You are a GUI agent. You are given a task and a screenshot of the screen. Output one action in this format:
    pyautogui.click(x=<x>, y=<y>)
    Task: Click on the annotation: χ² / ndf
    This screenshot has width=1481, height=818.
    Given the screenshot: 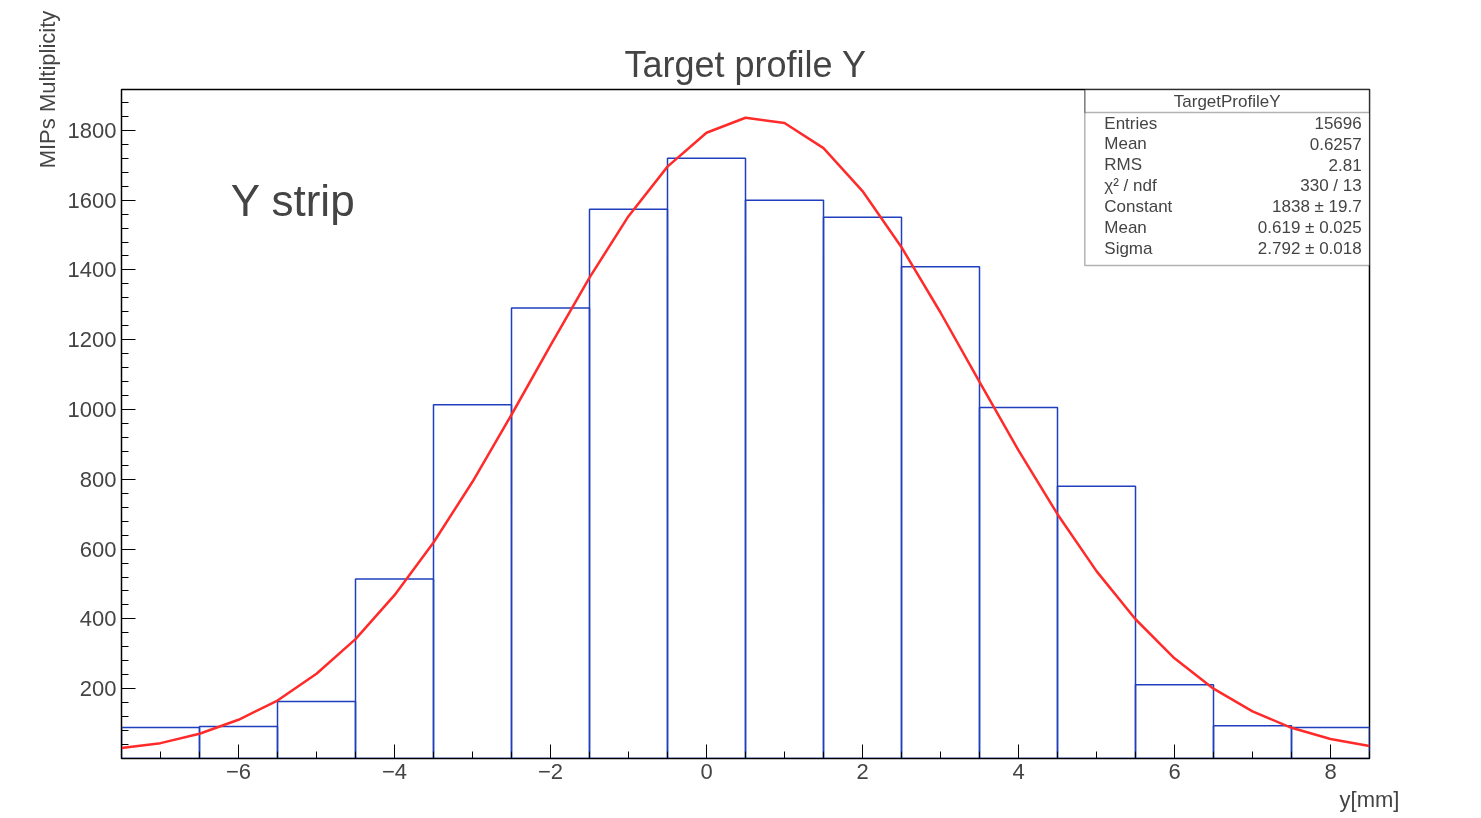 What is the action you would take?
    pyautogui.click(x=1130, y=186)
    